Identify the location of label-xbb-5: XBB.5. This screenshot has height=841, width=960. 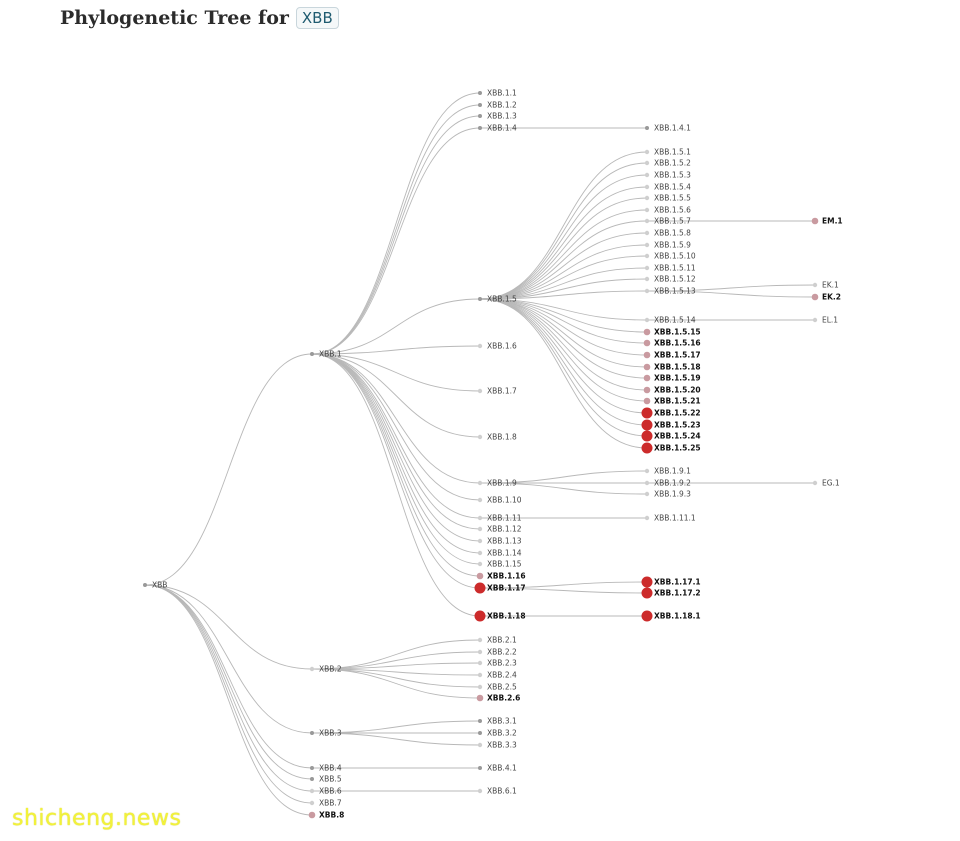
(330, 779).